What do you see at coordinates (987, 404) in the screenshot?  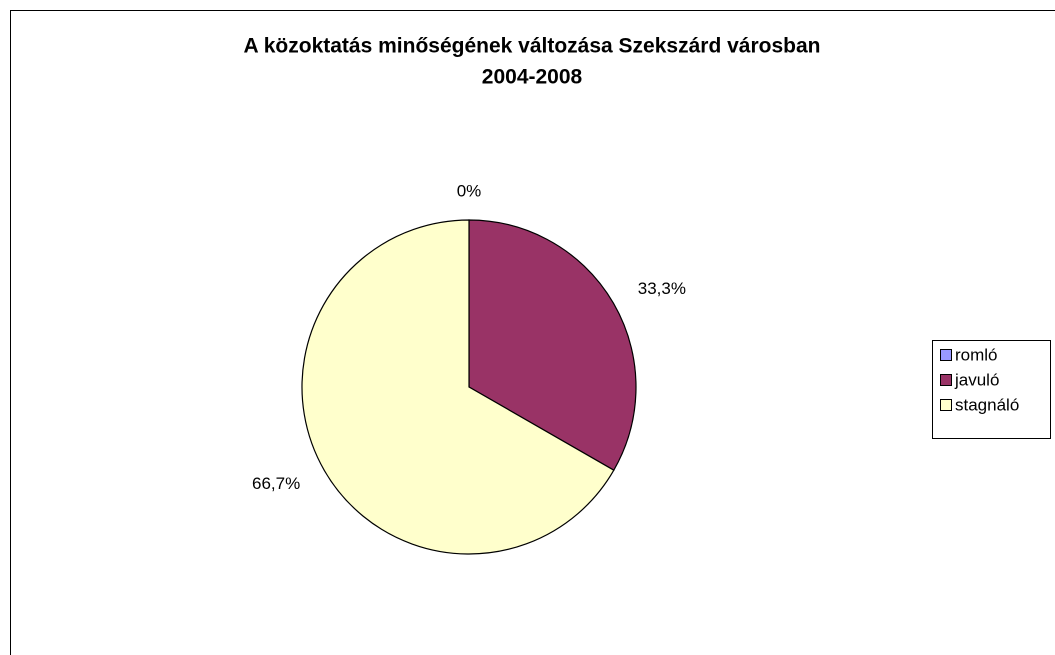 I see `legend-label: stagnáló` at bounding box center [987, 404].